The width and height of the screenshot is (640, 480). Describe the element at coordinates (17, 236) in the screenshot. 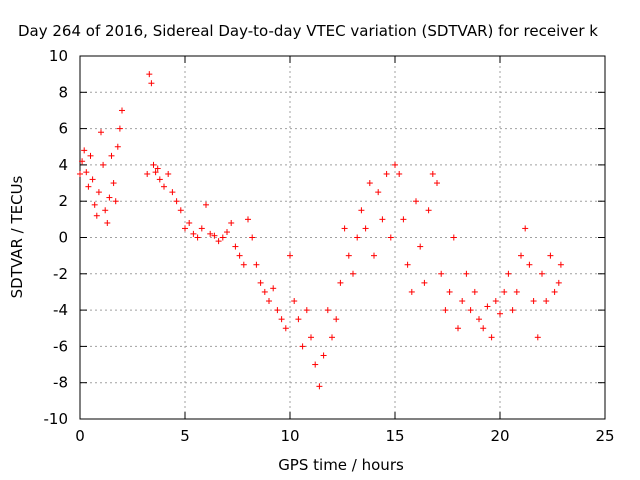

I see `y-axis-label: SDTVAR / TECUs` at that location.